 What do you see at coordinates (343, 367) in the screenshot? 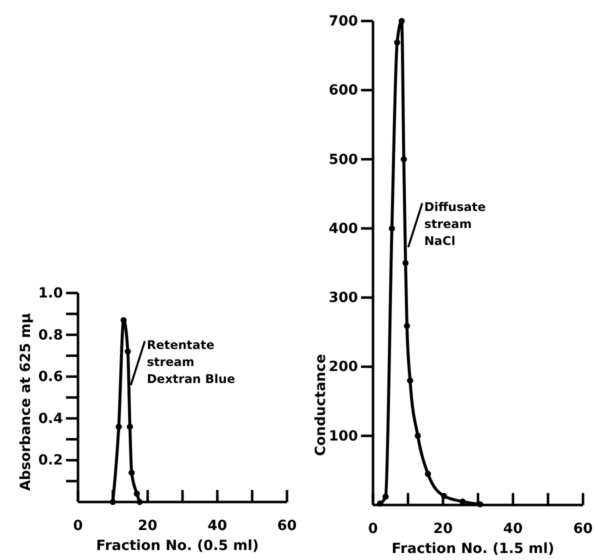
I see `y-tick-label: 200` at bounding box center [343, 367].